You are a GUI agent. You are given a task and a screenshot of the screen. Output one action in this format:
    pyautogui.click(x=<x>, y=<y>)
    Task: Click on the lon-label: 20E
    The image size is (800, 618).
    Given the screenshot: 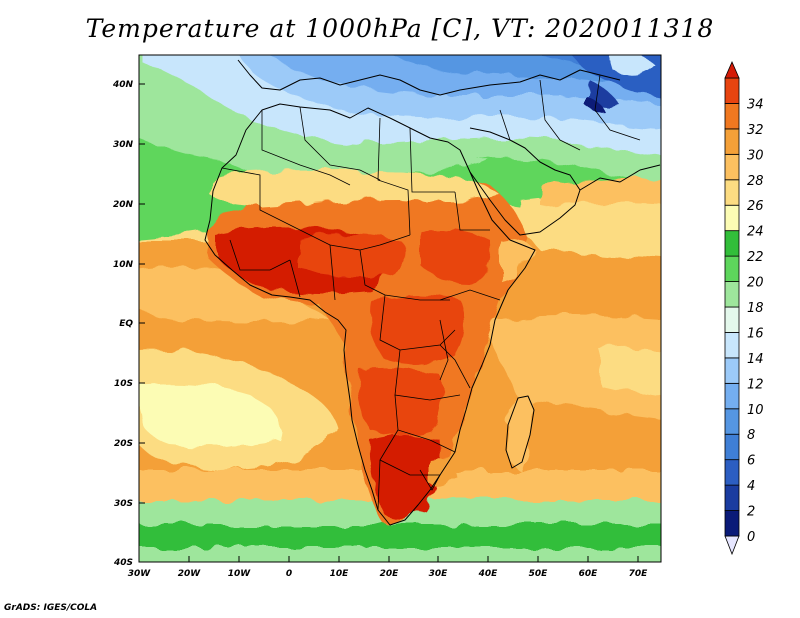 What is the action you would take?
    pyautogui.click(x=390, y=574)
    